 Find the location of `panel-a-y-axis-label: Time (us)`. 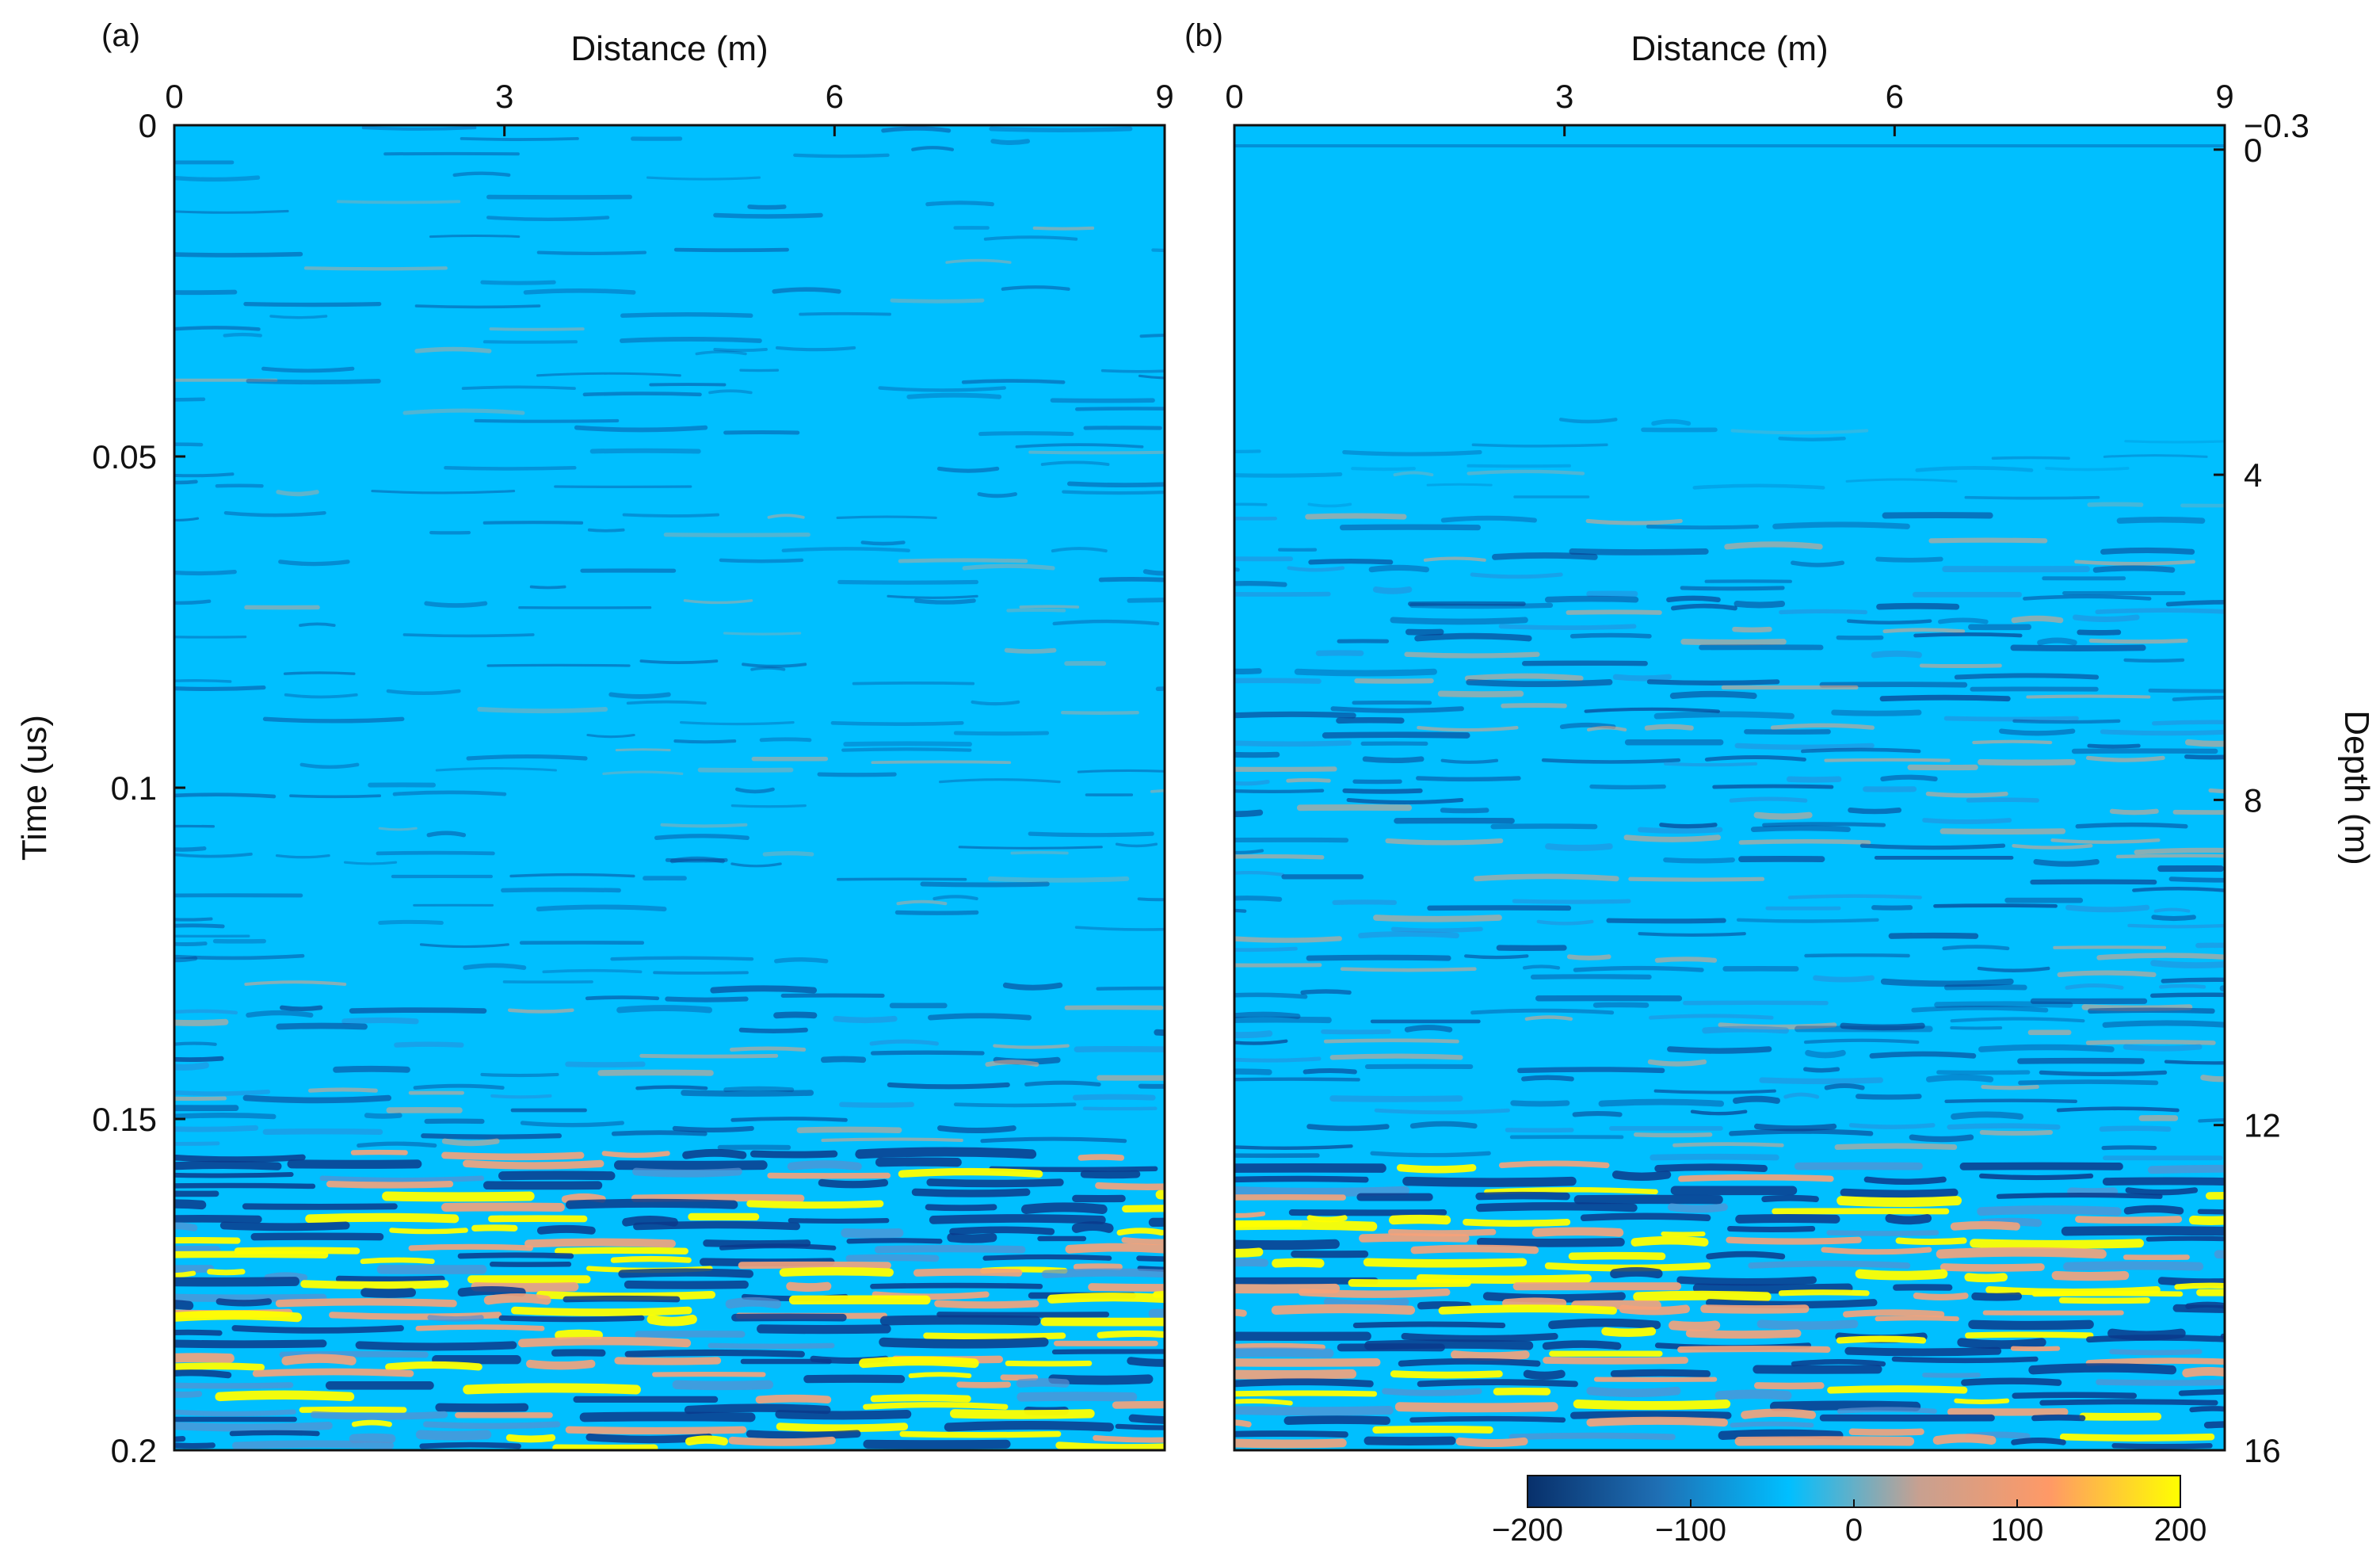

panel-a-y-axis-label: Time (us) is located at coordinates (34, 788).